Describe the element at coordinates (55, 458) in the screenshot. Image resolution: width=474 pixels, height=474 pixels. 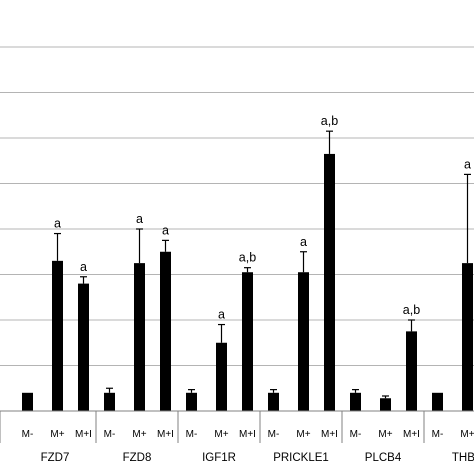
I see `group-label: FZD7` at that location.